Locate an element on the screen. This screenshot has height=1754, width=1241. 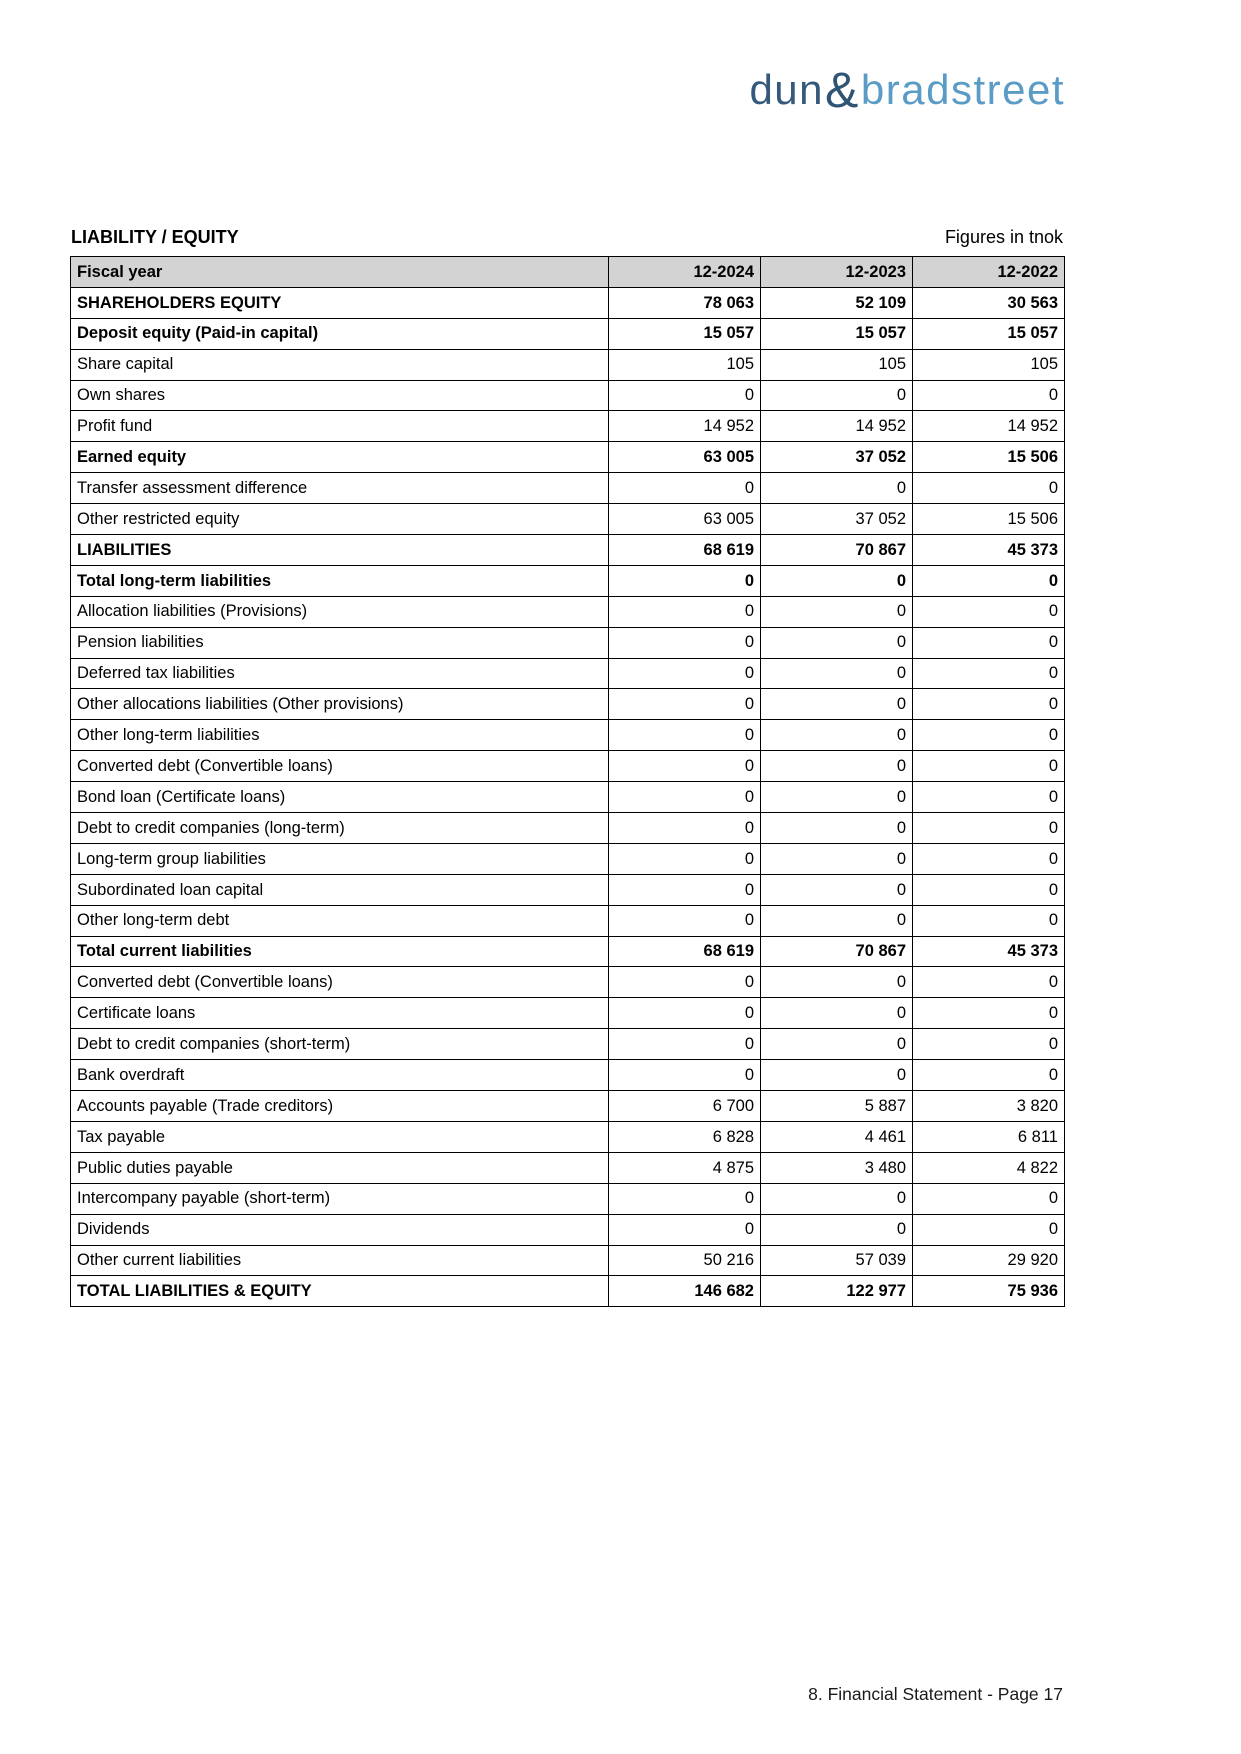
row-label: Subordinated loan capital is located at coordinates (339, 889).